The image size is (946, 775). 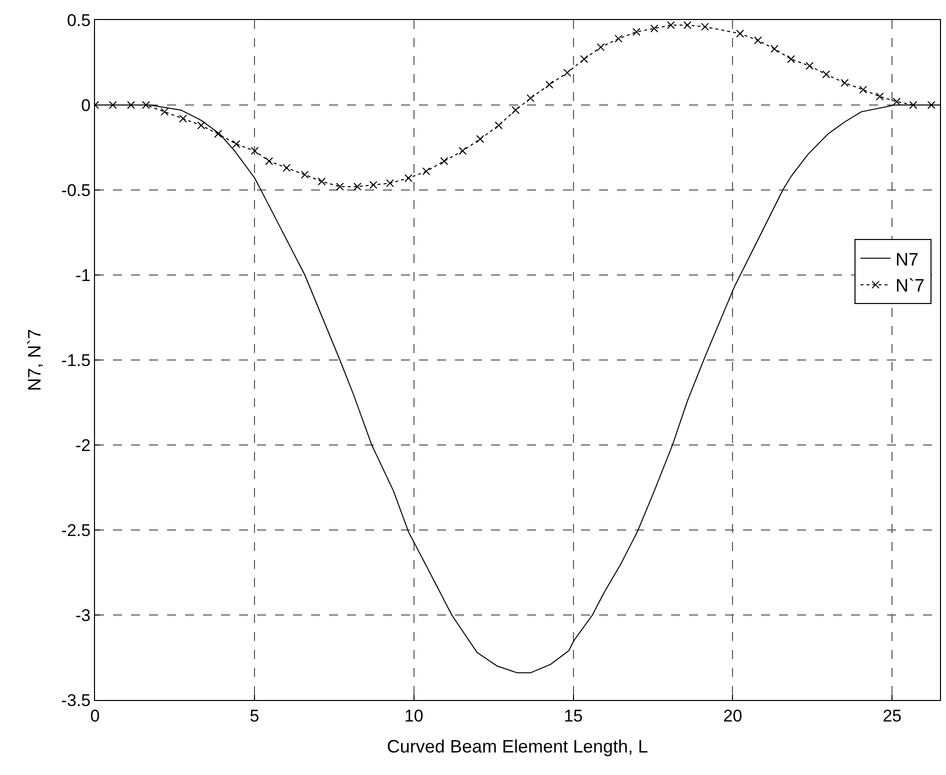 What do you see at coordinates (83, 275) in the screenshot?
I see `y-tick-label: -1` at bounding box center [83, 275].